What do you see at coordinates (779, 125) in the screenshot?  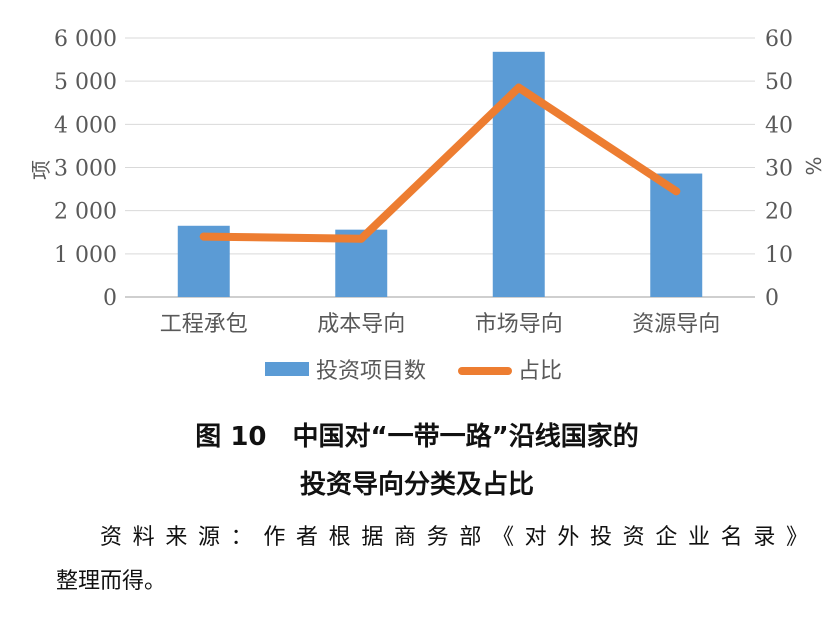 I see `right-tick-label: 40` at bounding box center [779, 125].